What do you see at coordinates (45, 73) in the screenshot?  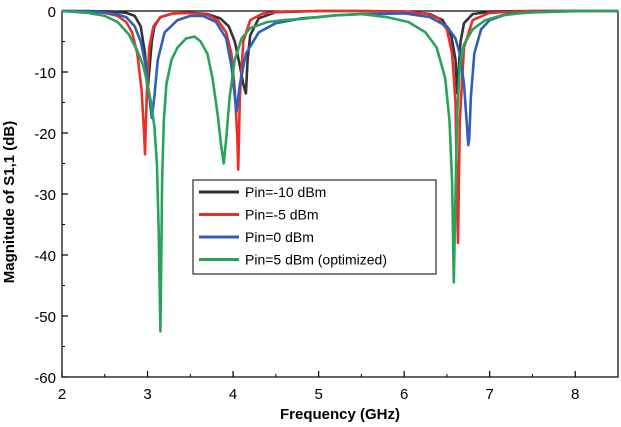 I see `y-tick-label: -10` at bounding box center [45, 73].